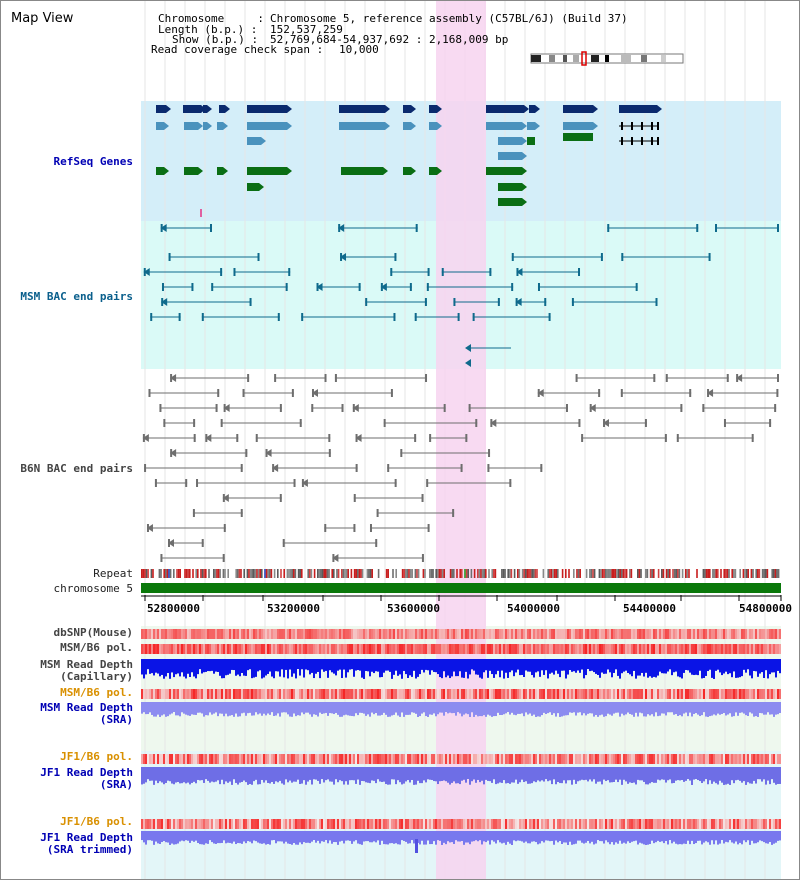  What do you see at coordinates (76, 468) in the screenshot?
I see `track-label-b6n-bac: B6N BAC end pairs` at bounding box center [76, 468].